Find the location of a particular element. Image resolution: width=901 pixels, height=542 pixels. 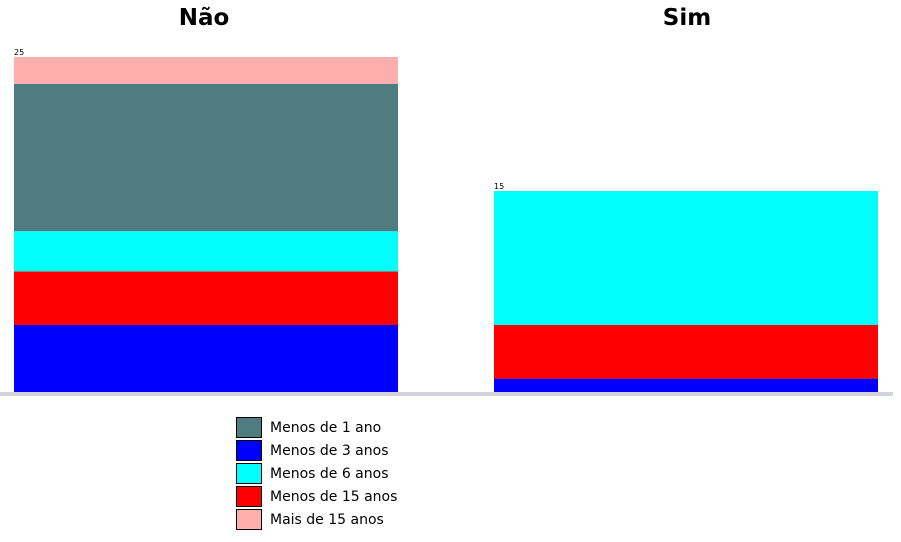

panel-title-0: Não is located at coordinates (204, 18).